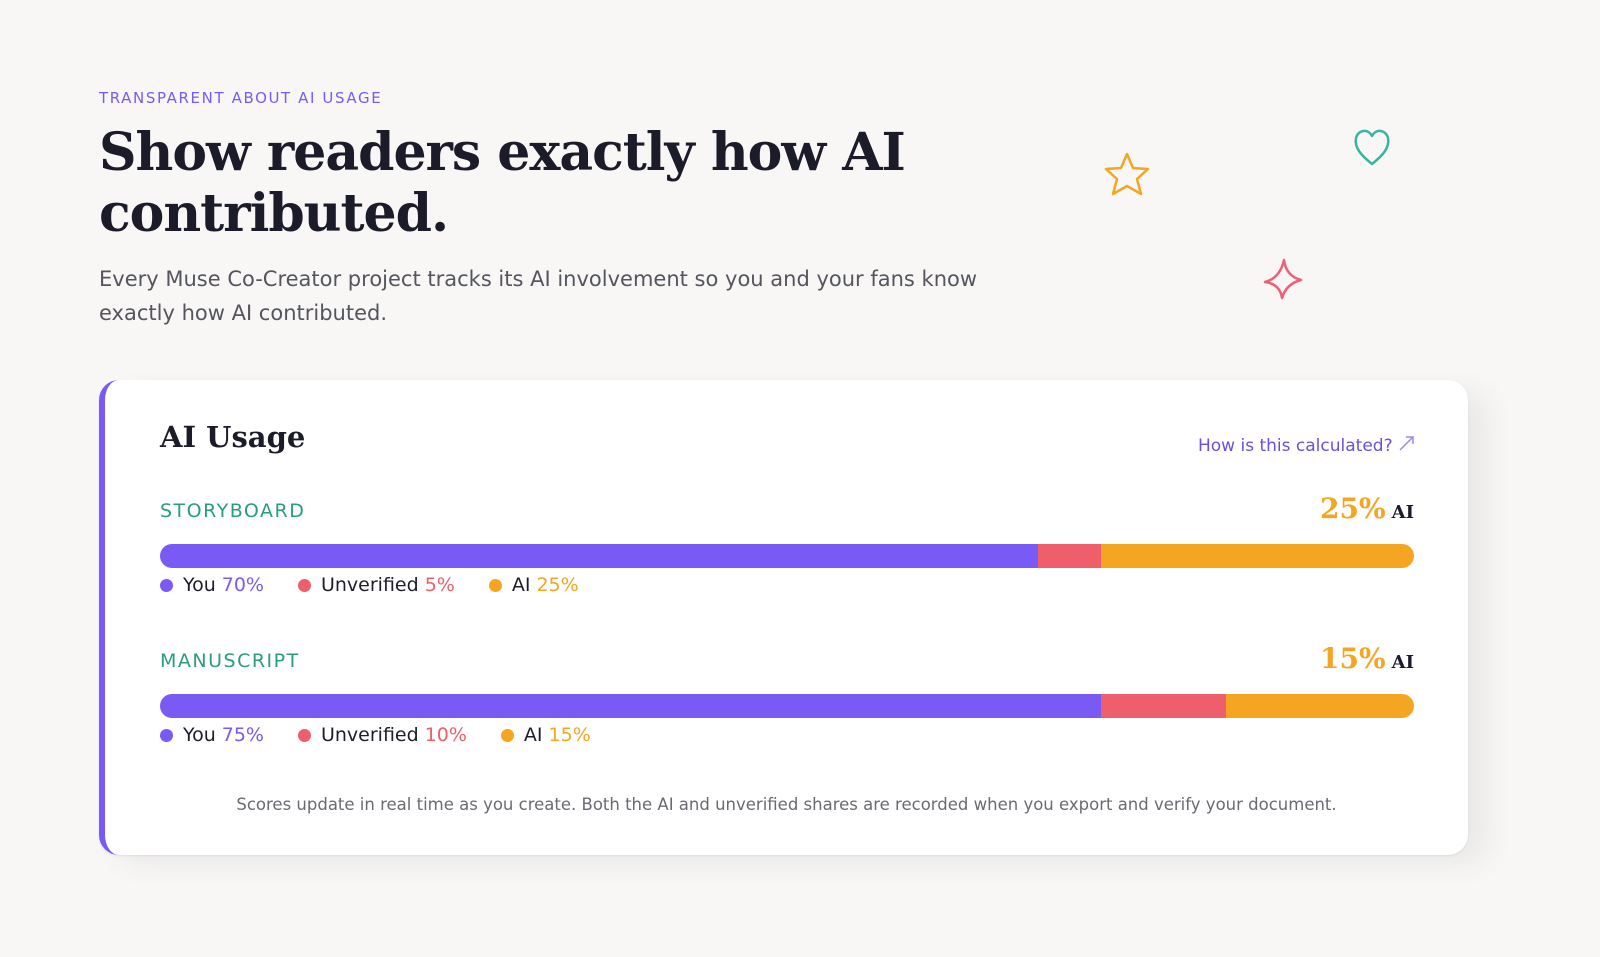  What do you see at coordinates (242, 735) in the screenshot?
I see `legend-value: 75%` at bounding box center [242, 735].